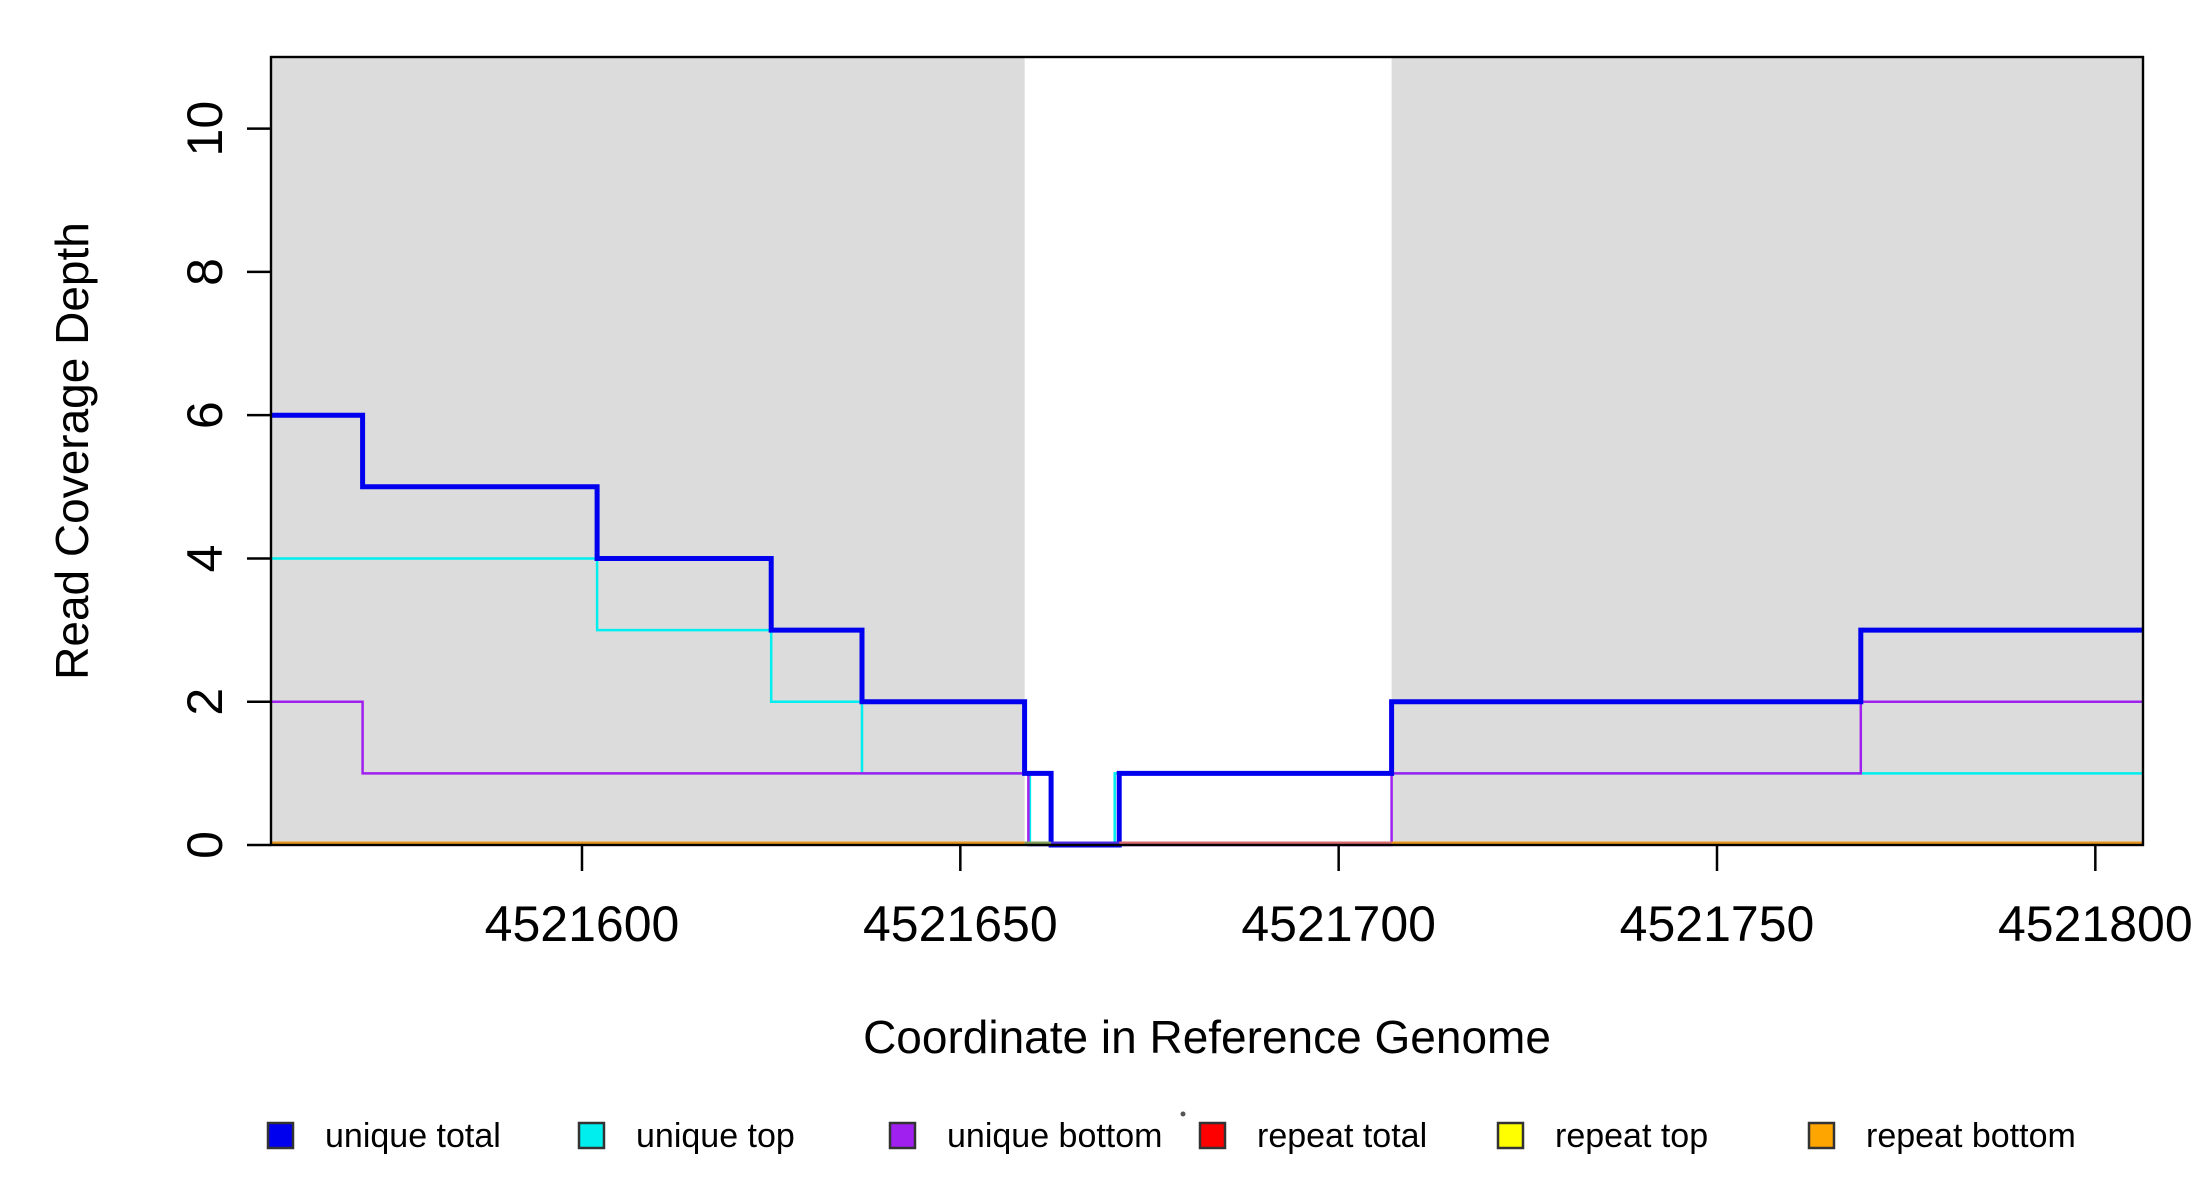 The image size is (2200, 1200). I want to click on legend-swatch-repeat-bottom, so click(1821, 1135).